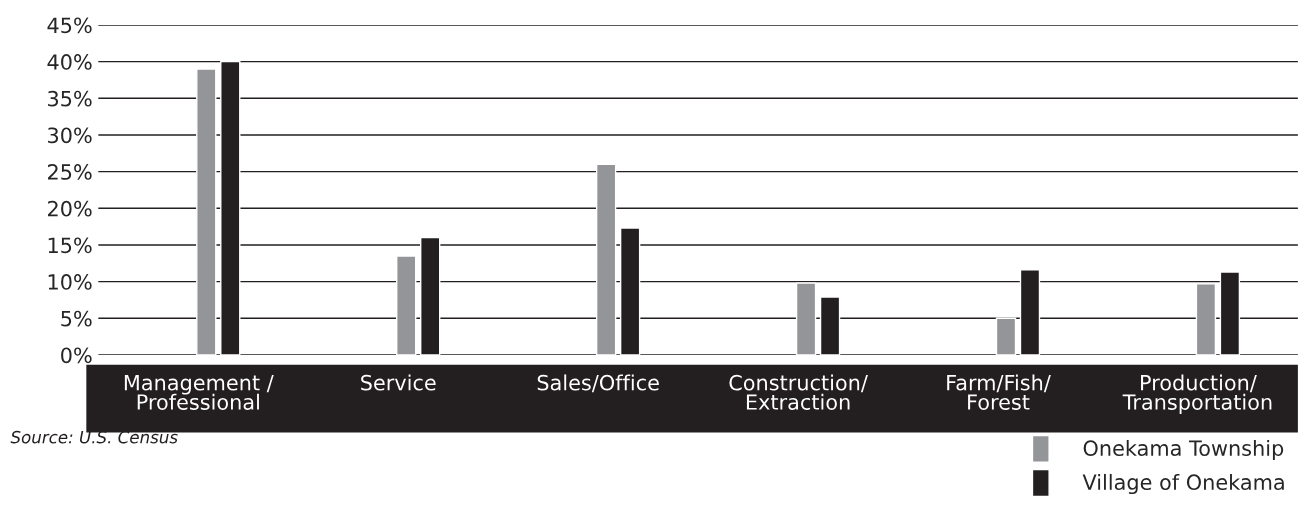 This screenshot has height=510, width=1311. What do you see at coordinates (398, 382) in the screenshot?
I see `x-tick-label: Service` at bounding box center [398, 382].